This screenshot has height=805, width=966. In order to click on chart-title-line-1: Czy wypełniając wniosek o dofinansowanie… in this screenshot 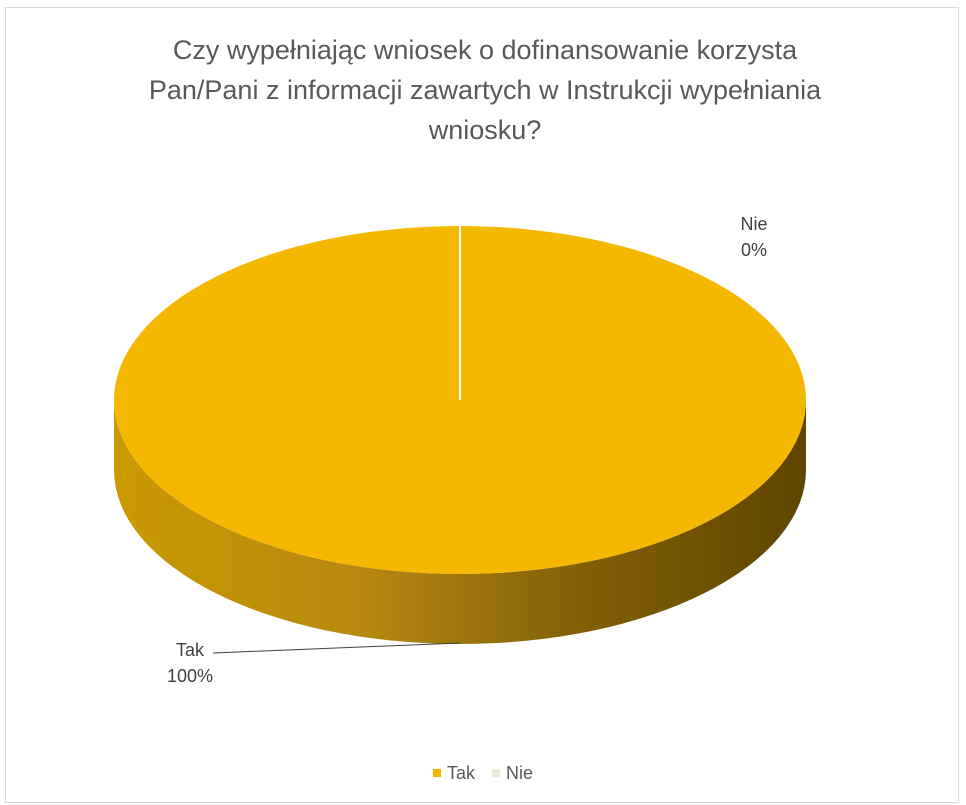, I will do `click(485, 50)`.